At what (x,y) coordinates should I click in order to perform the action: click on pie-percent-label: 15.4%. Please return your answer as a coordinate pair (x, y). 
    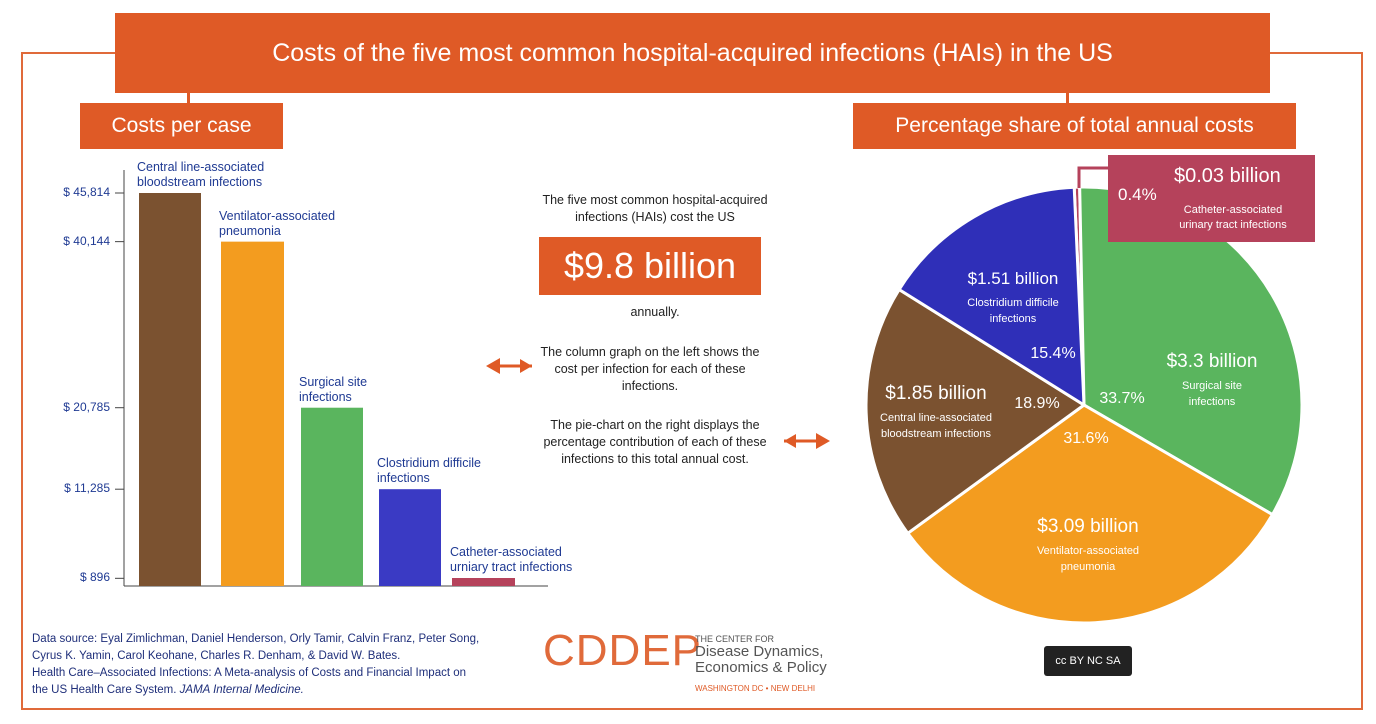
    Looking at the image, I should click on (1052, 353).